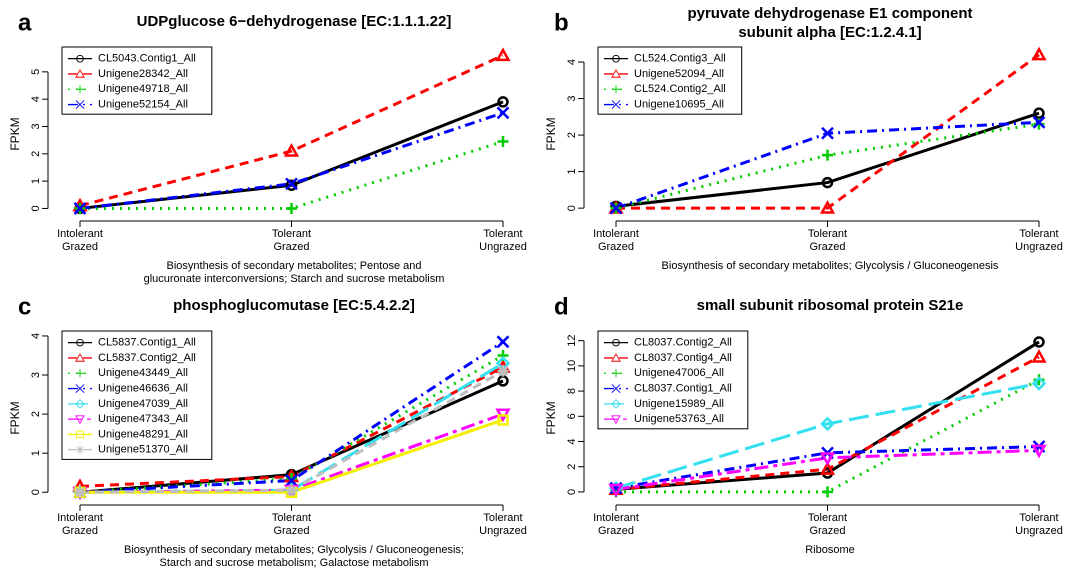 The height and width of the screenshot is (568, 1072). I want to click on y-tick-label: 6, so click(572, 416).